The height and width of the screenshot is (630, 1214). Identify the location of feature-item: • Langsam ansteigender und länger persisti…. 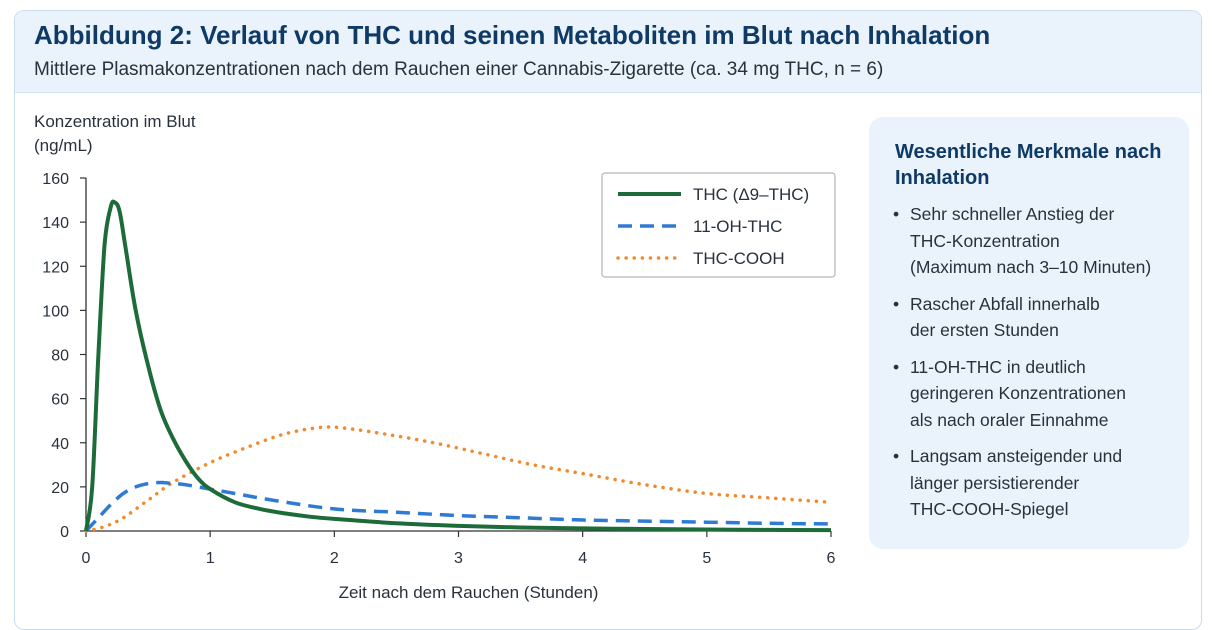
(1036, 483).